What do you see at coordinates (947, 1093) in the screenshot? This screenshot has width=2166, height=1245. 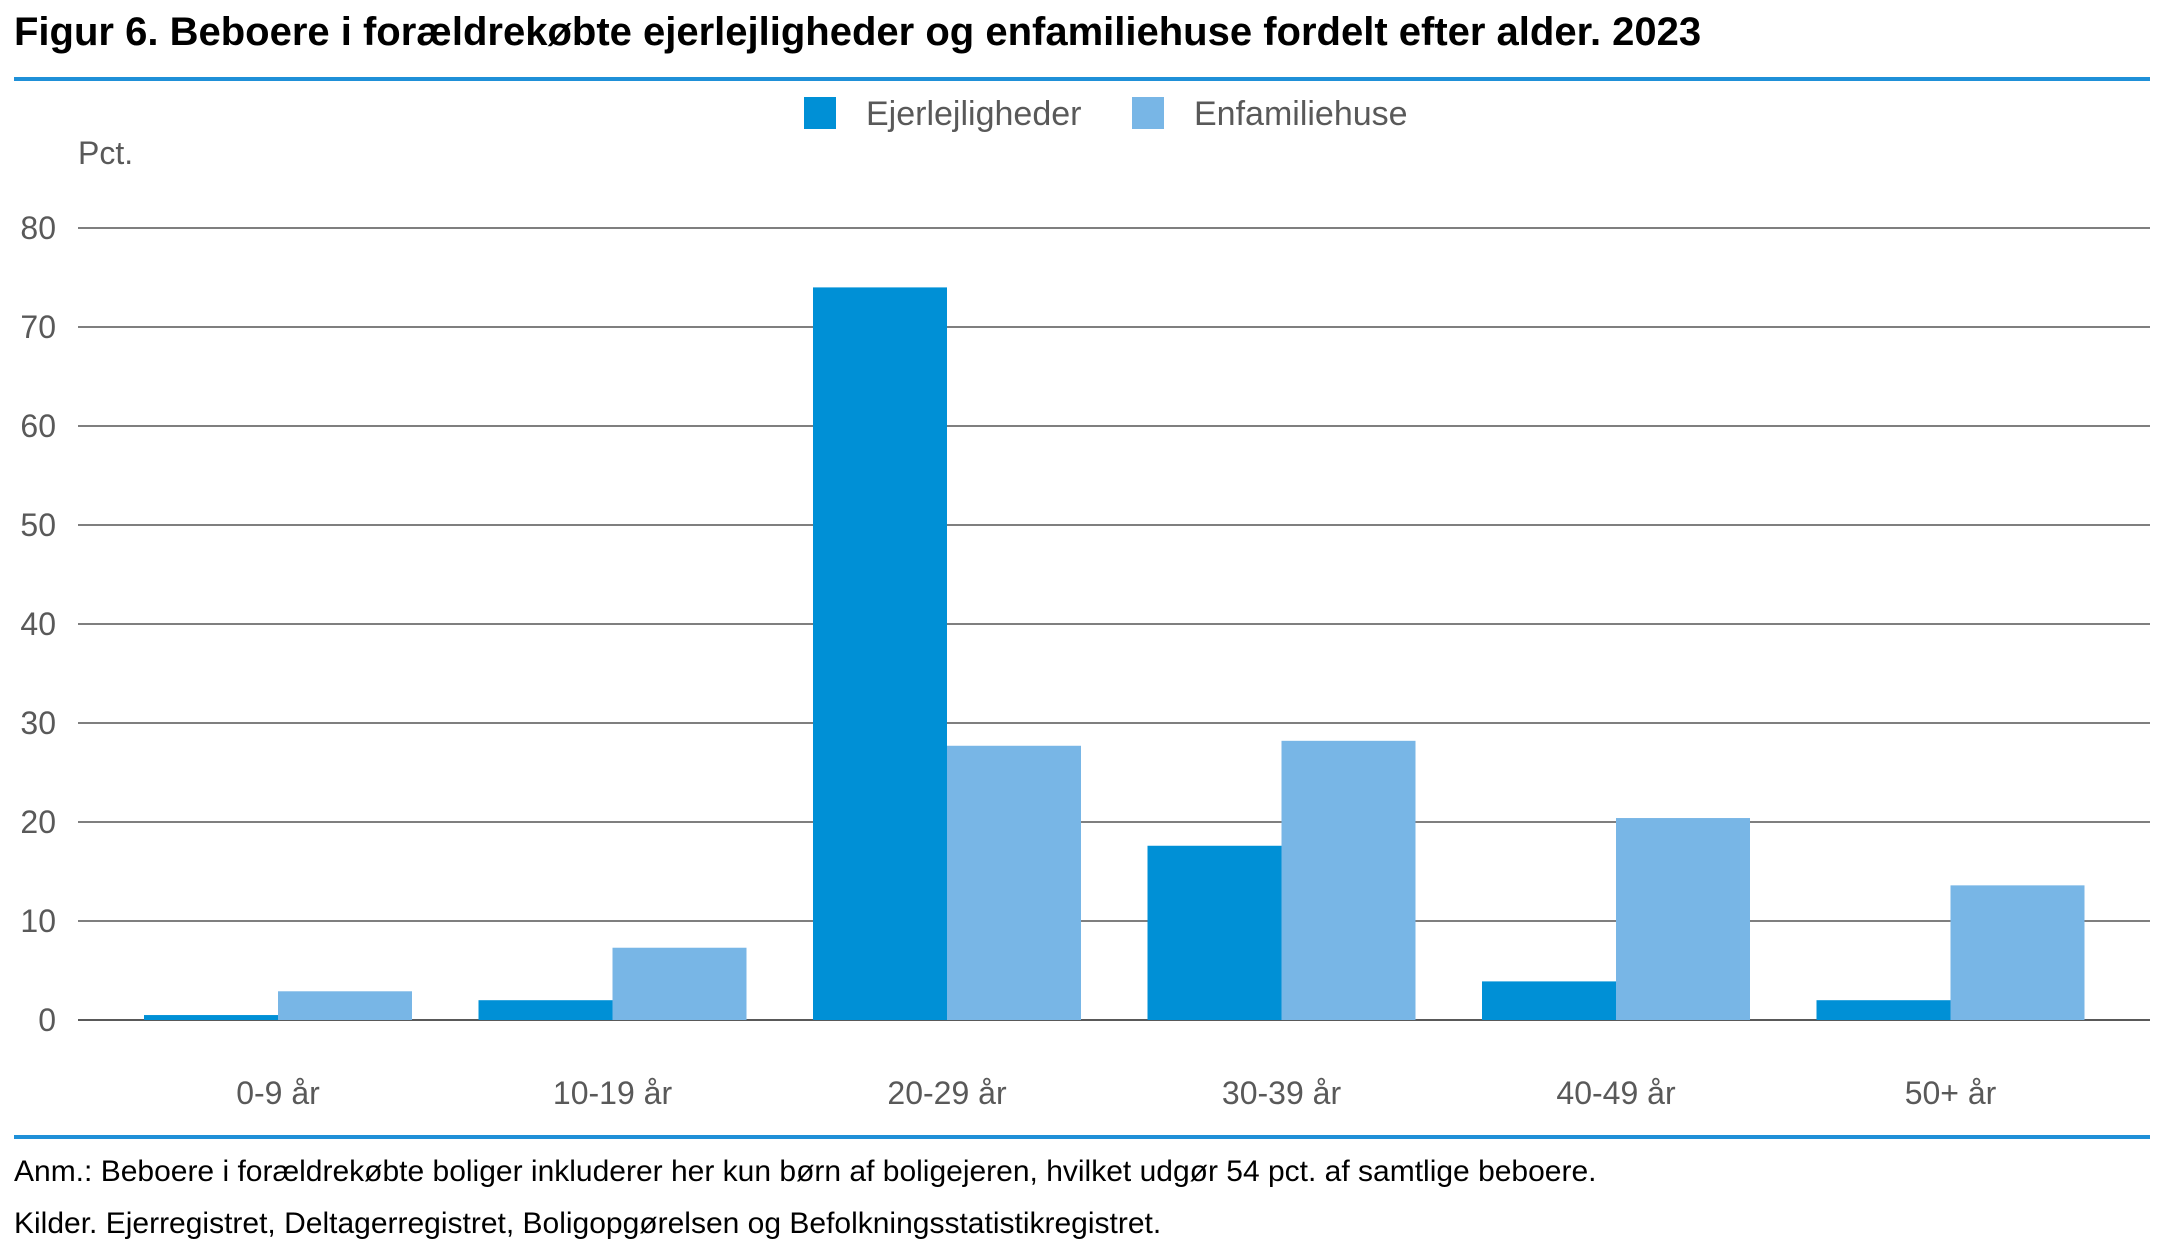 I see `x-tick-label: 20-29 år` at bounding box center [947, 1093].